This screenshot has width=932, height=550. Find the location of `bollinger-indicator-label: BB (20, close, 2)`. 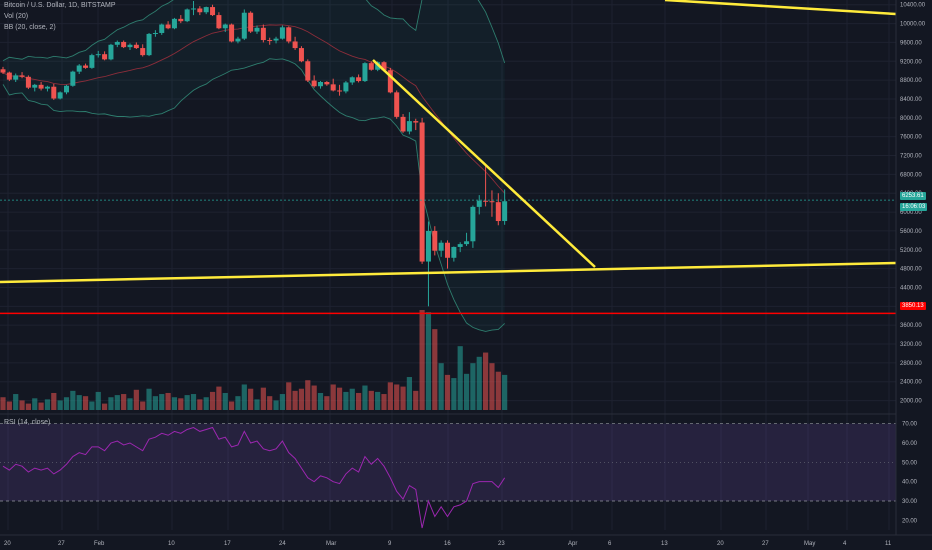

bollinger-indicator-label: BB (20, close, 2) is located at coordinates (30, 27).